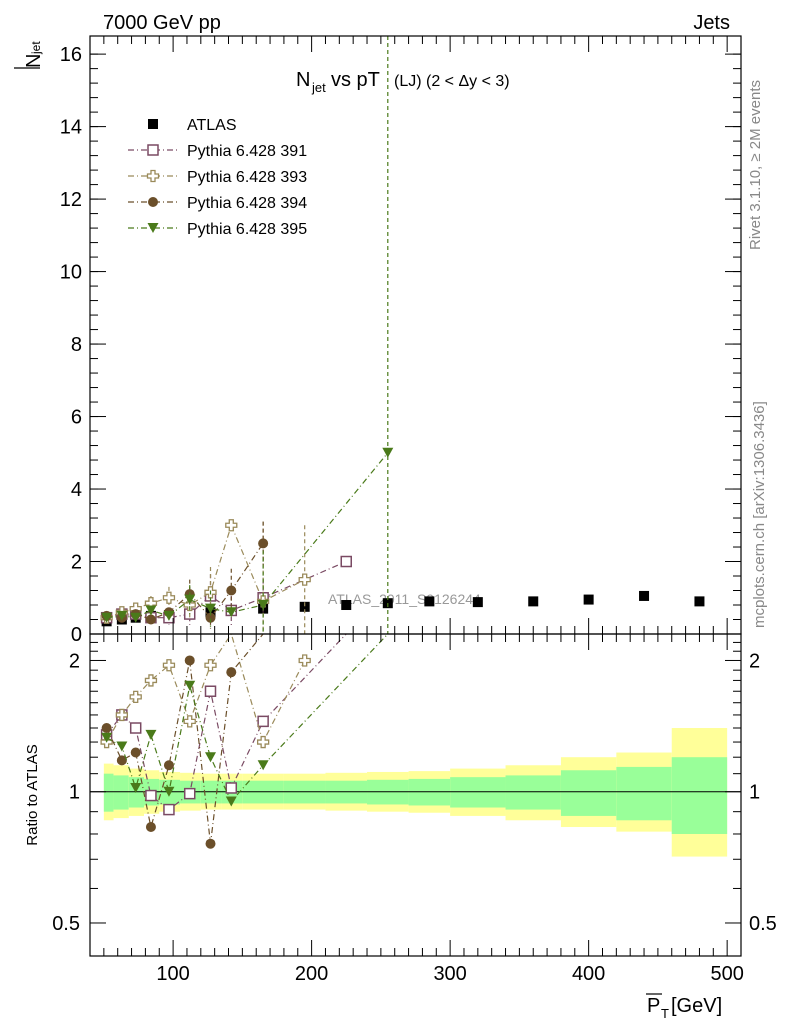 This screenshot has width=786, height=1024. Describe the element at coordinates (76, 635) in the screenshot. I see `main-ytick-label-0: 0` at that location.